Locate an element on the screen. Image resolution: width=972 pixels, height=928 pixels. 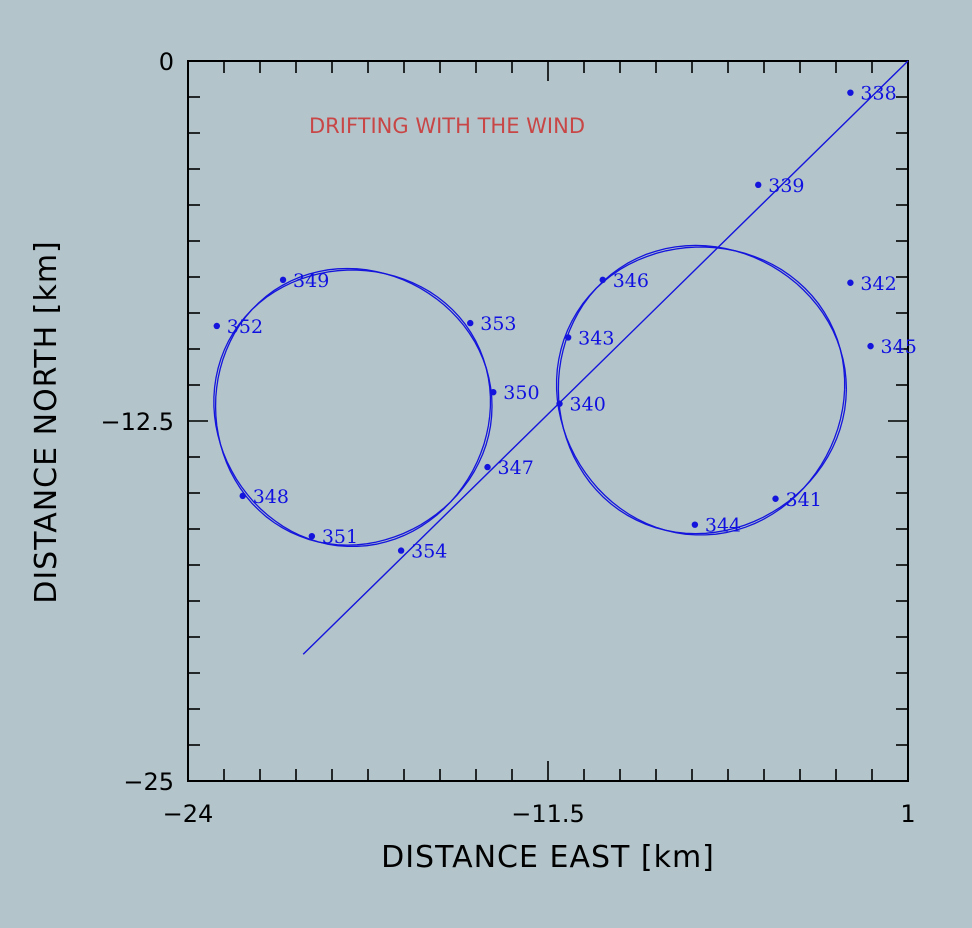
point-label-340: 340 is located at coordinates (588, 405).